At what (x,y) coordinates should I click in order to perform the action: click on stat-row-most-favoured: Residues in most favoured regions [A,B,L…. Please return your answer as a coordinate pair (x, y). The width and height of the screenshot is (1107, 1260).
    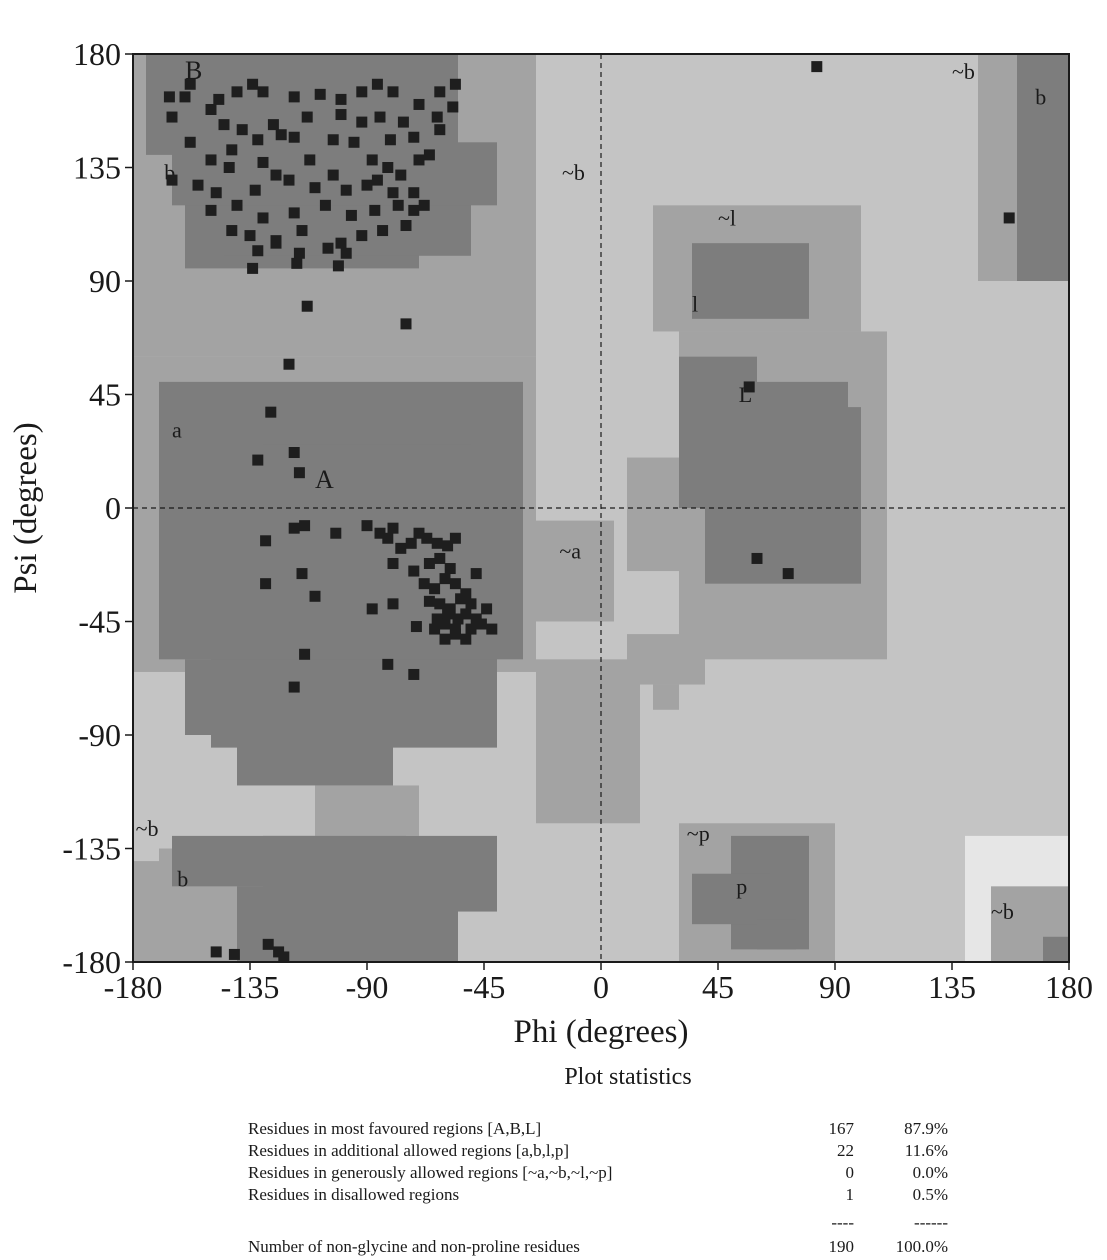
    Looking at the image, I should click on (628, 1129).